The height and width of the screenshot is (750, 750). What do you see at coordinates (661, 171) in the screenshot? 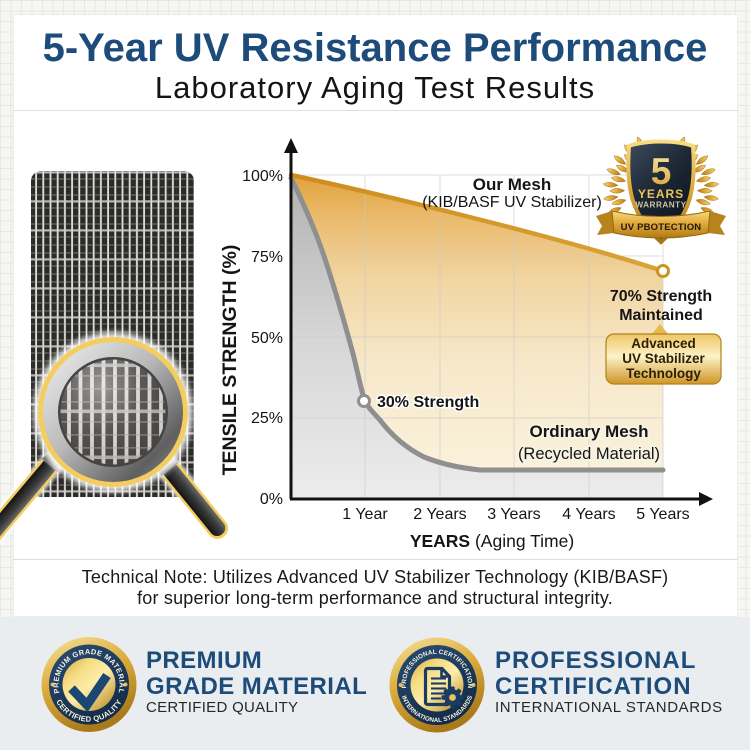
I see `svg-text: 5` at bounding box center [661, 171].